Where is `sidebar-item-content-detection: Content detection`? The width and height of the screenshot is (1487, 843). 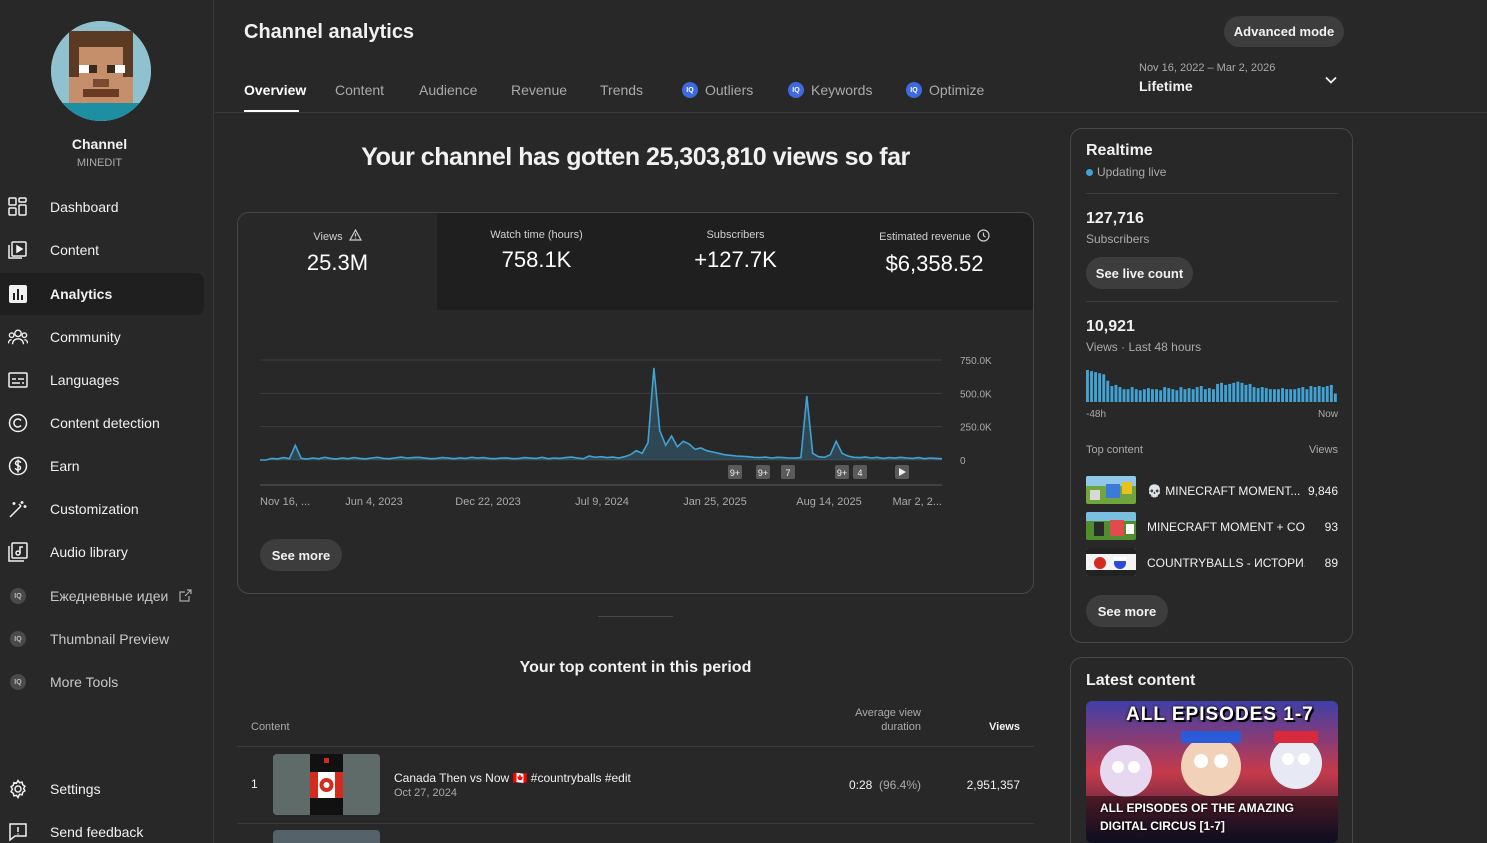
sidebar-item-content-detection: Content detection is located at coordinates (102, 423).